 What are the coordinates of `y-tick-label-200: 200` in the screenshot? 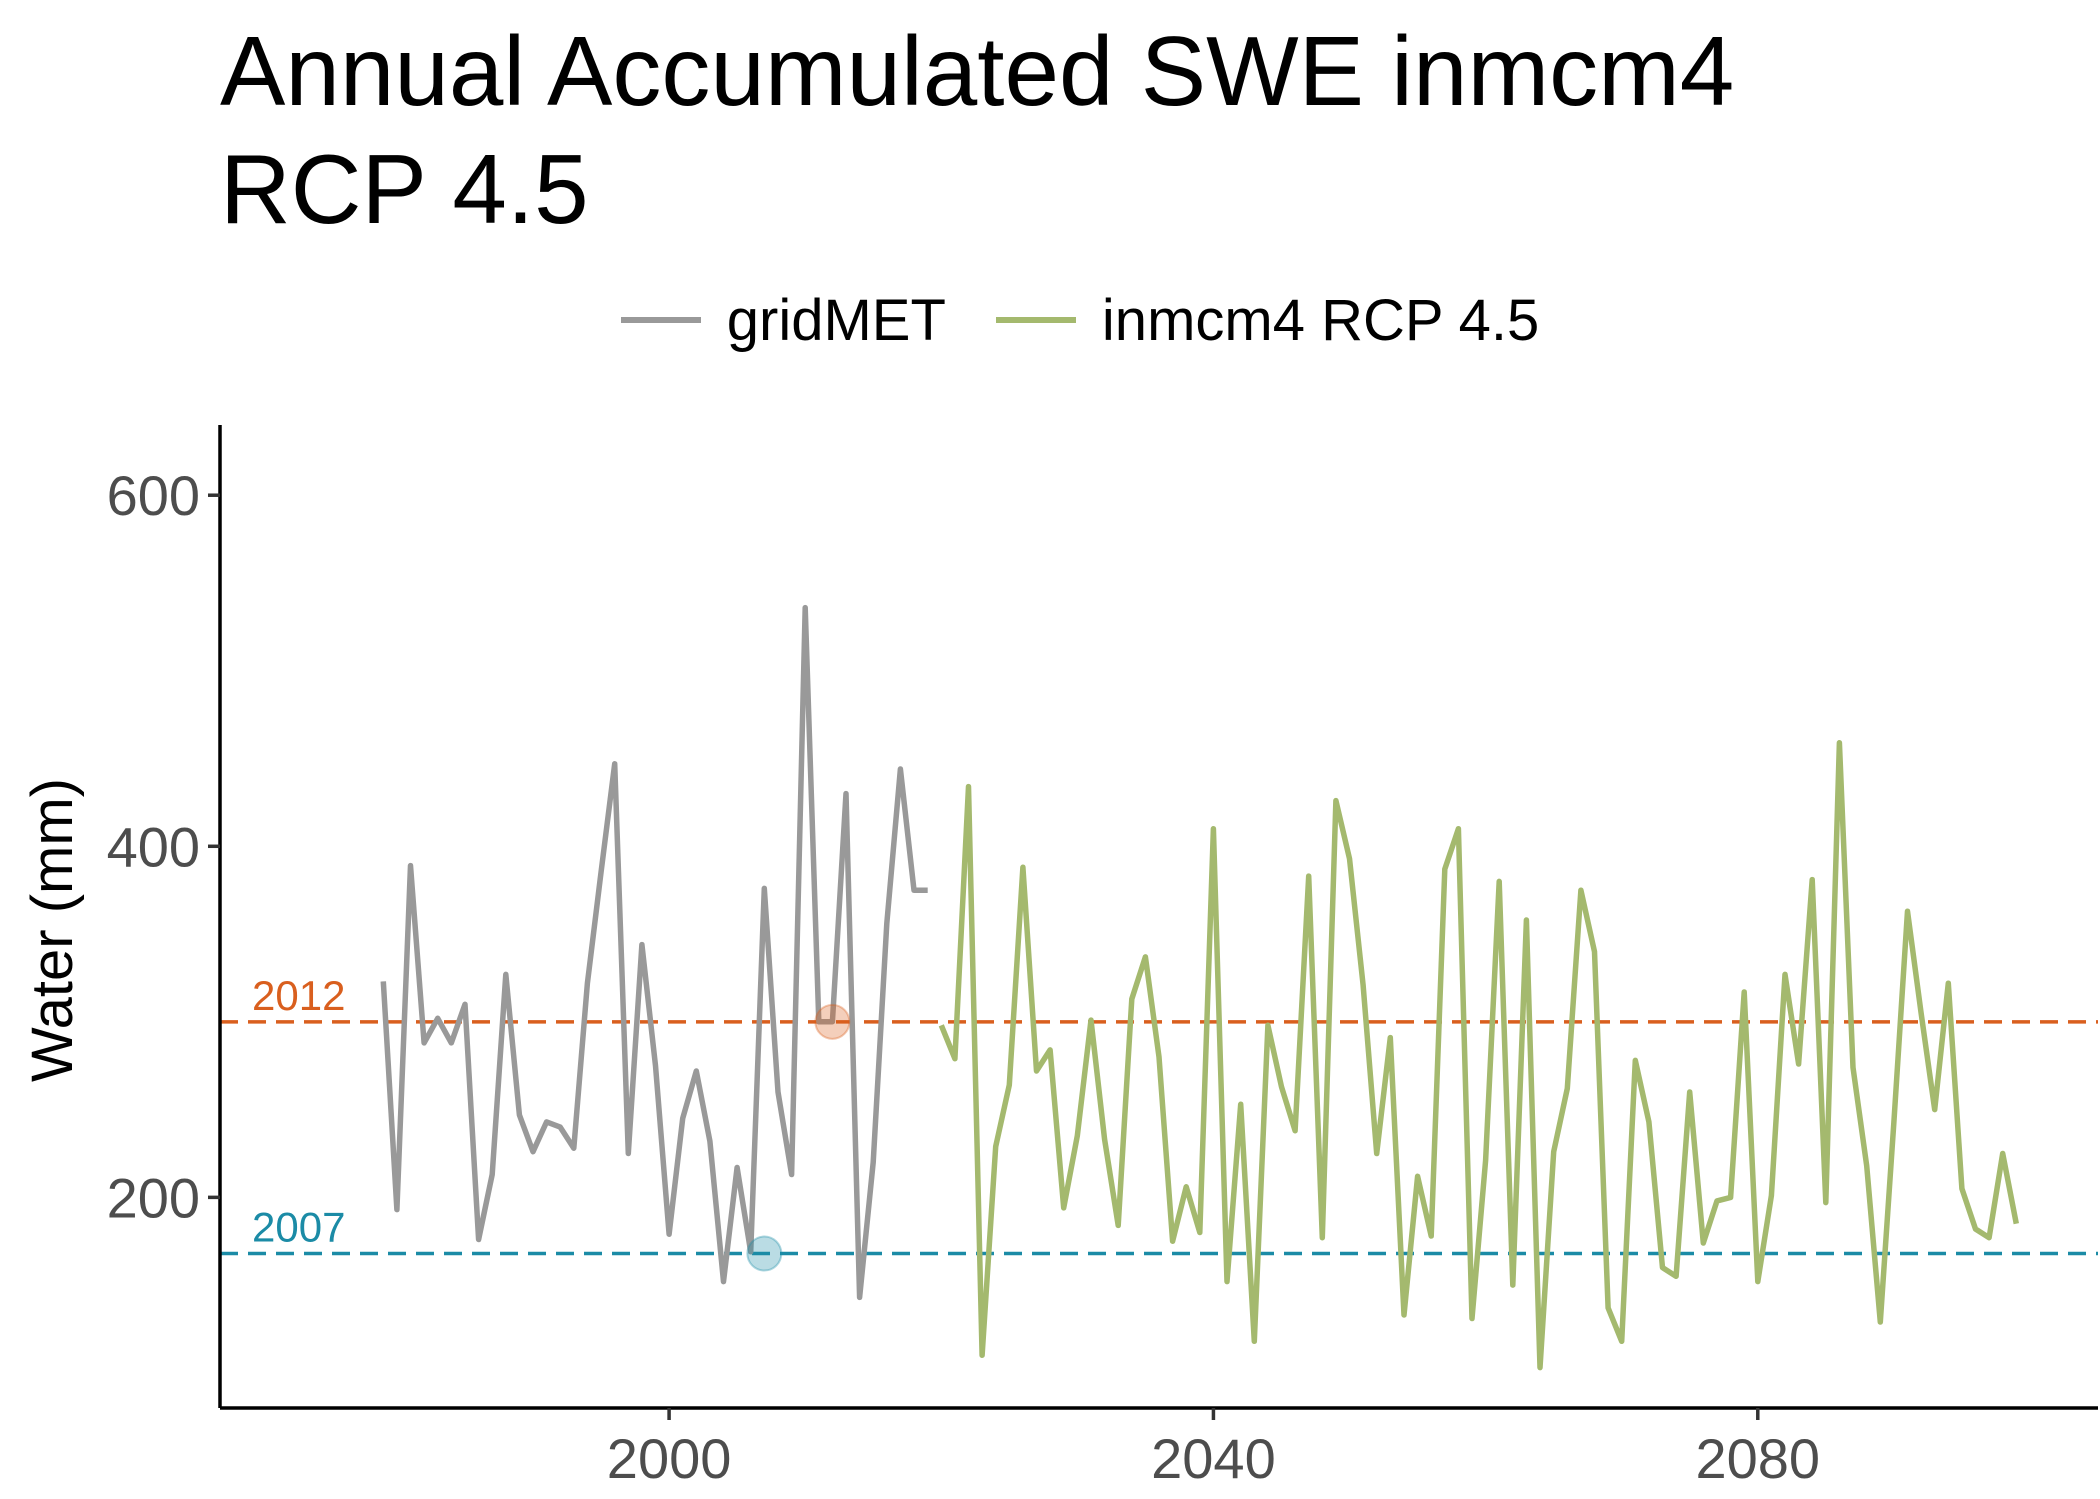 It's located at (153, 1197).